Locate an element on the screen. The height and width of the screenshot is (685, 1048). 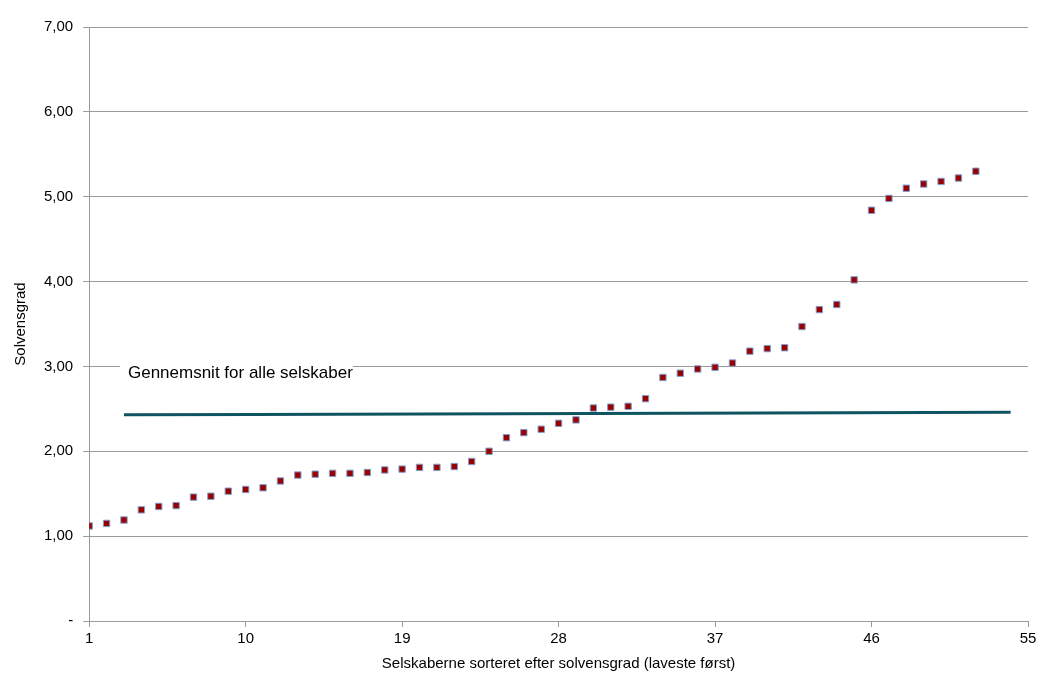
x-tick-label: 10 is located at coordinates (246, 638).